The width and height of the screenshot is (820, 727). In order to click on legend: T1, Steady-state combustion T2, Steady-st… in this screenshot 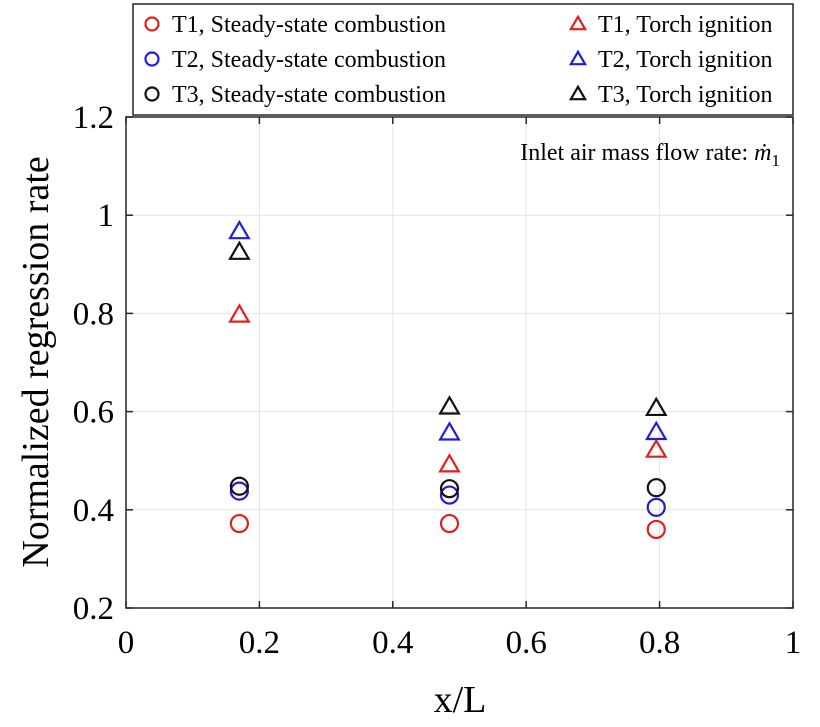, I will do `click(458, 60)`.